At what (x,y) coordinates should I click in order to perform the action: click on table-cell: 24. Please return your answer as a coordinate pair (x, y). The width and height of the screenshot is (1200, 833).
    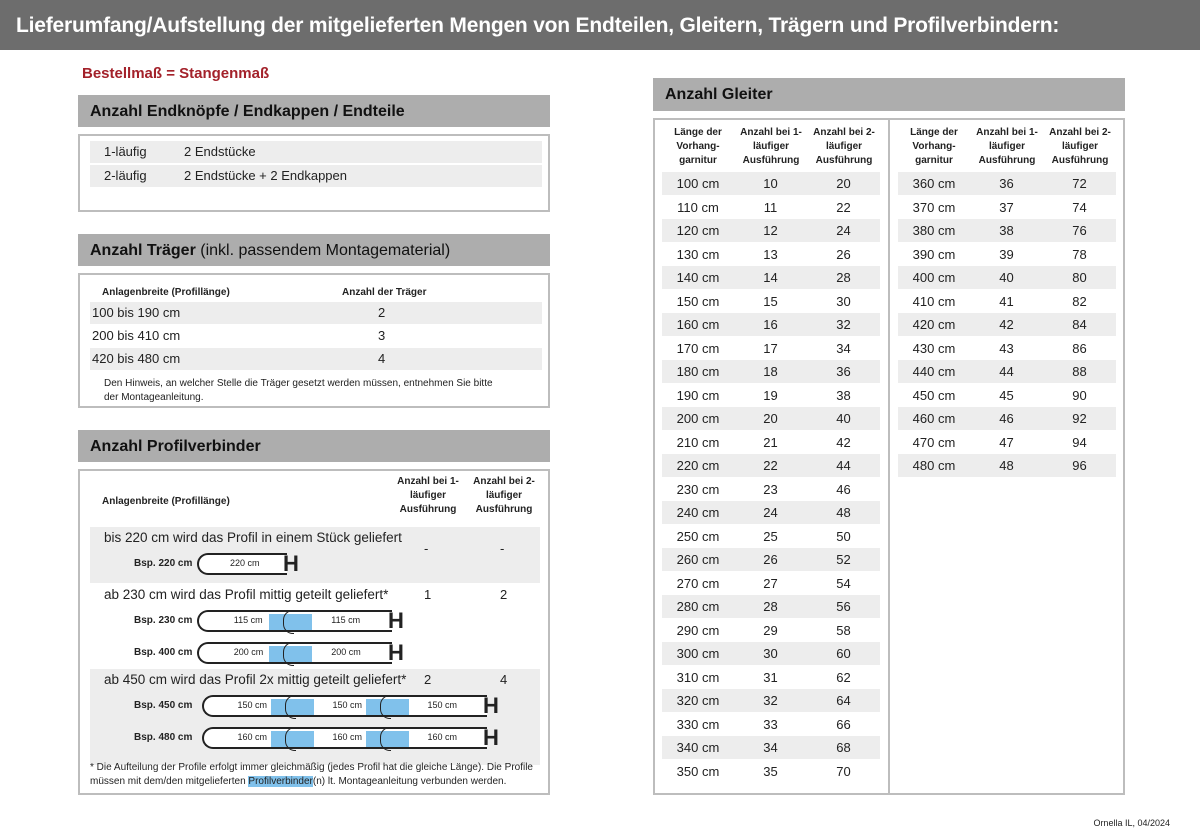
    Looking at the image, I should click on (843, 230).